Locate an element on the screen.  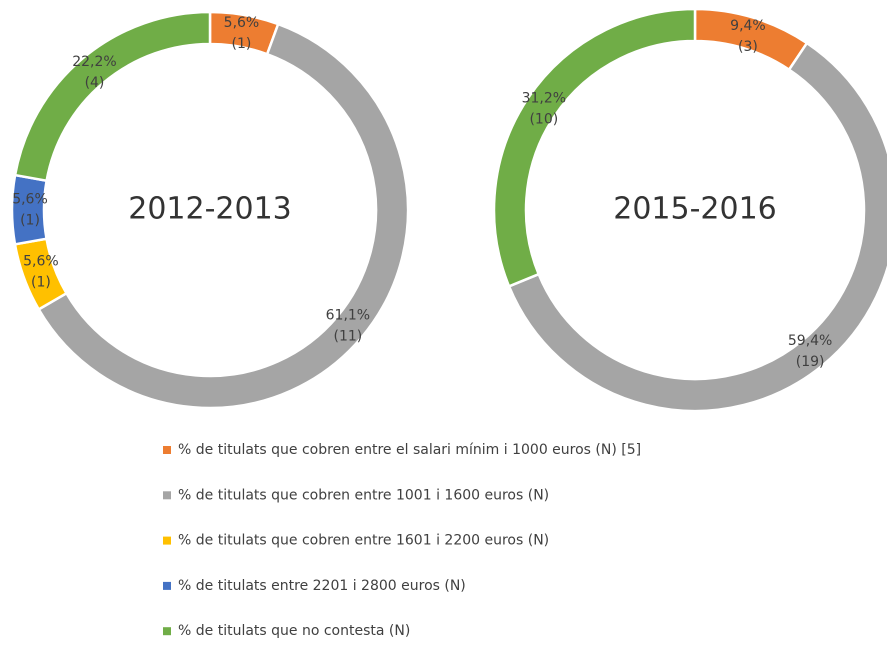
data-label: 31,2% is located at coordinates (544, 99).